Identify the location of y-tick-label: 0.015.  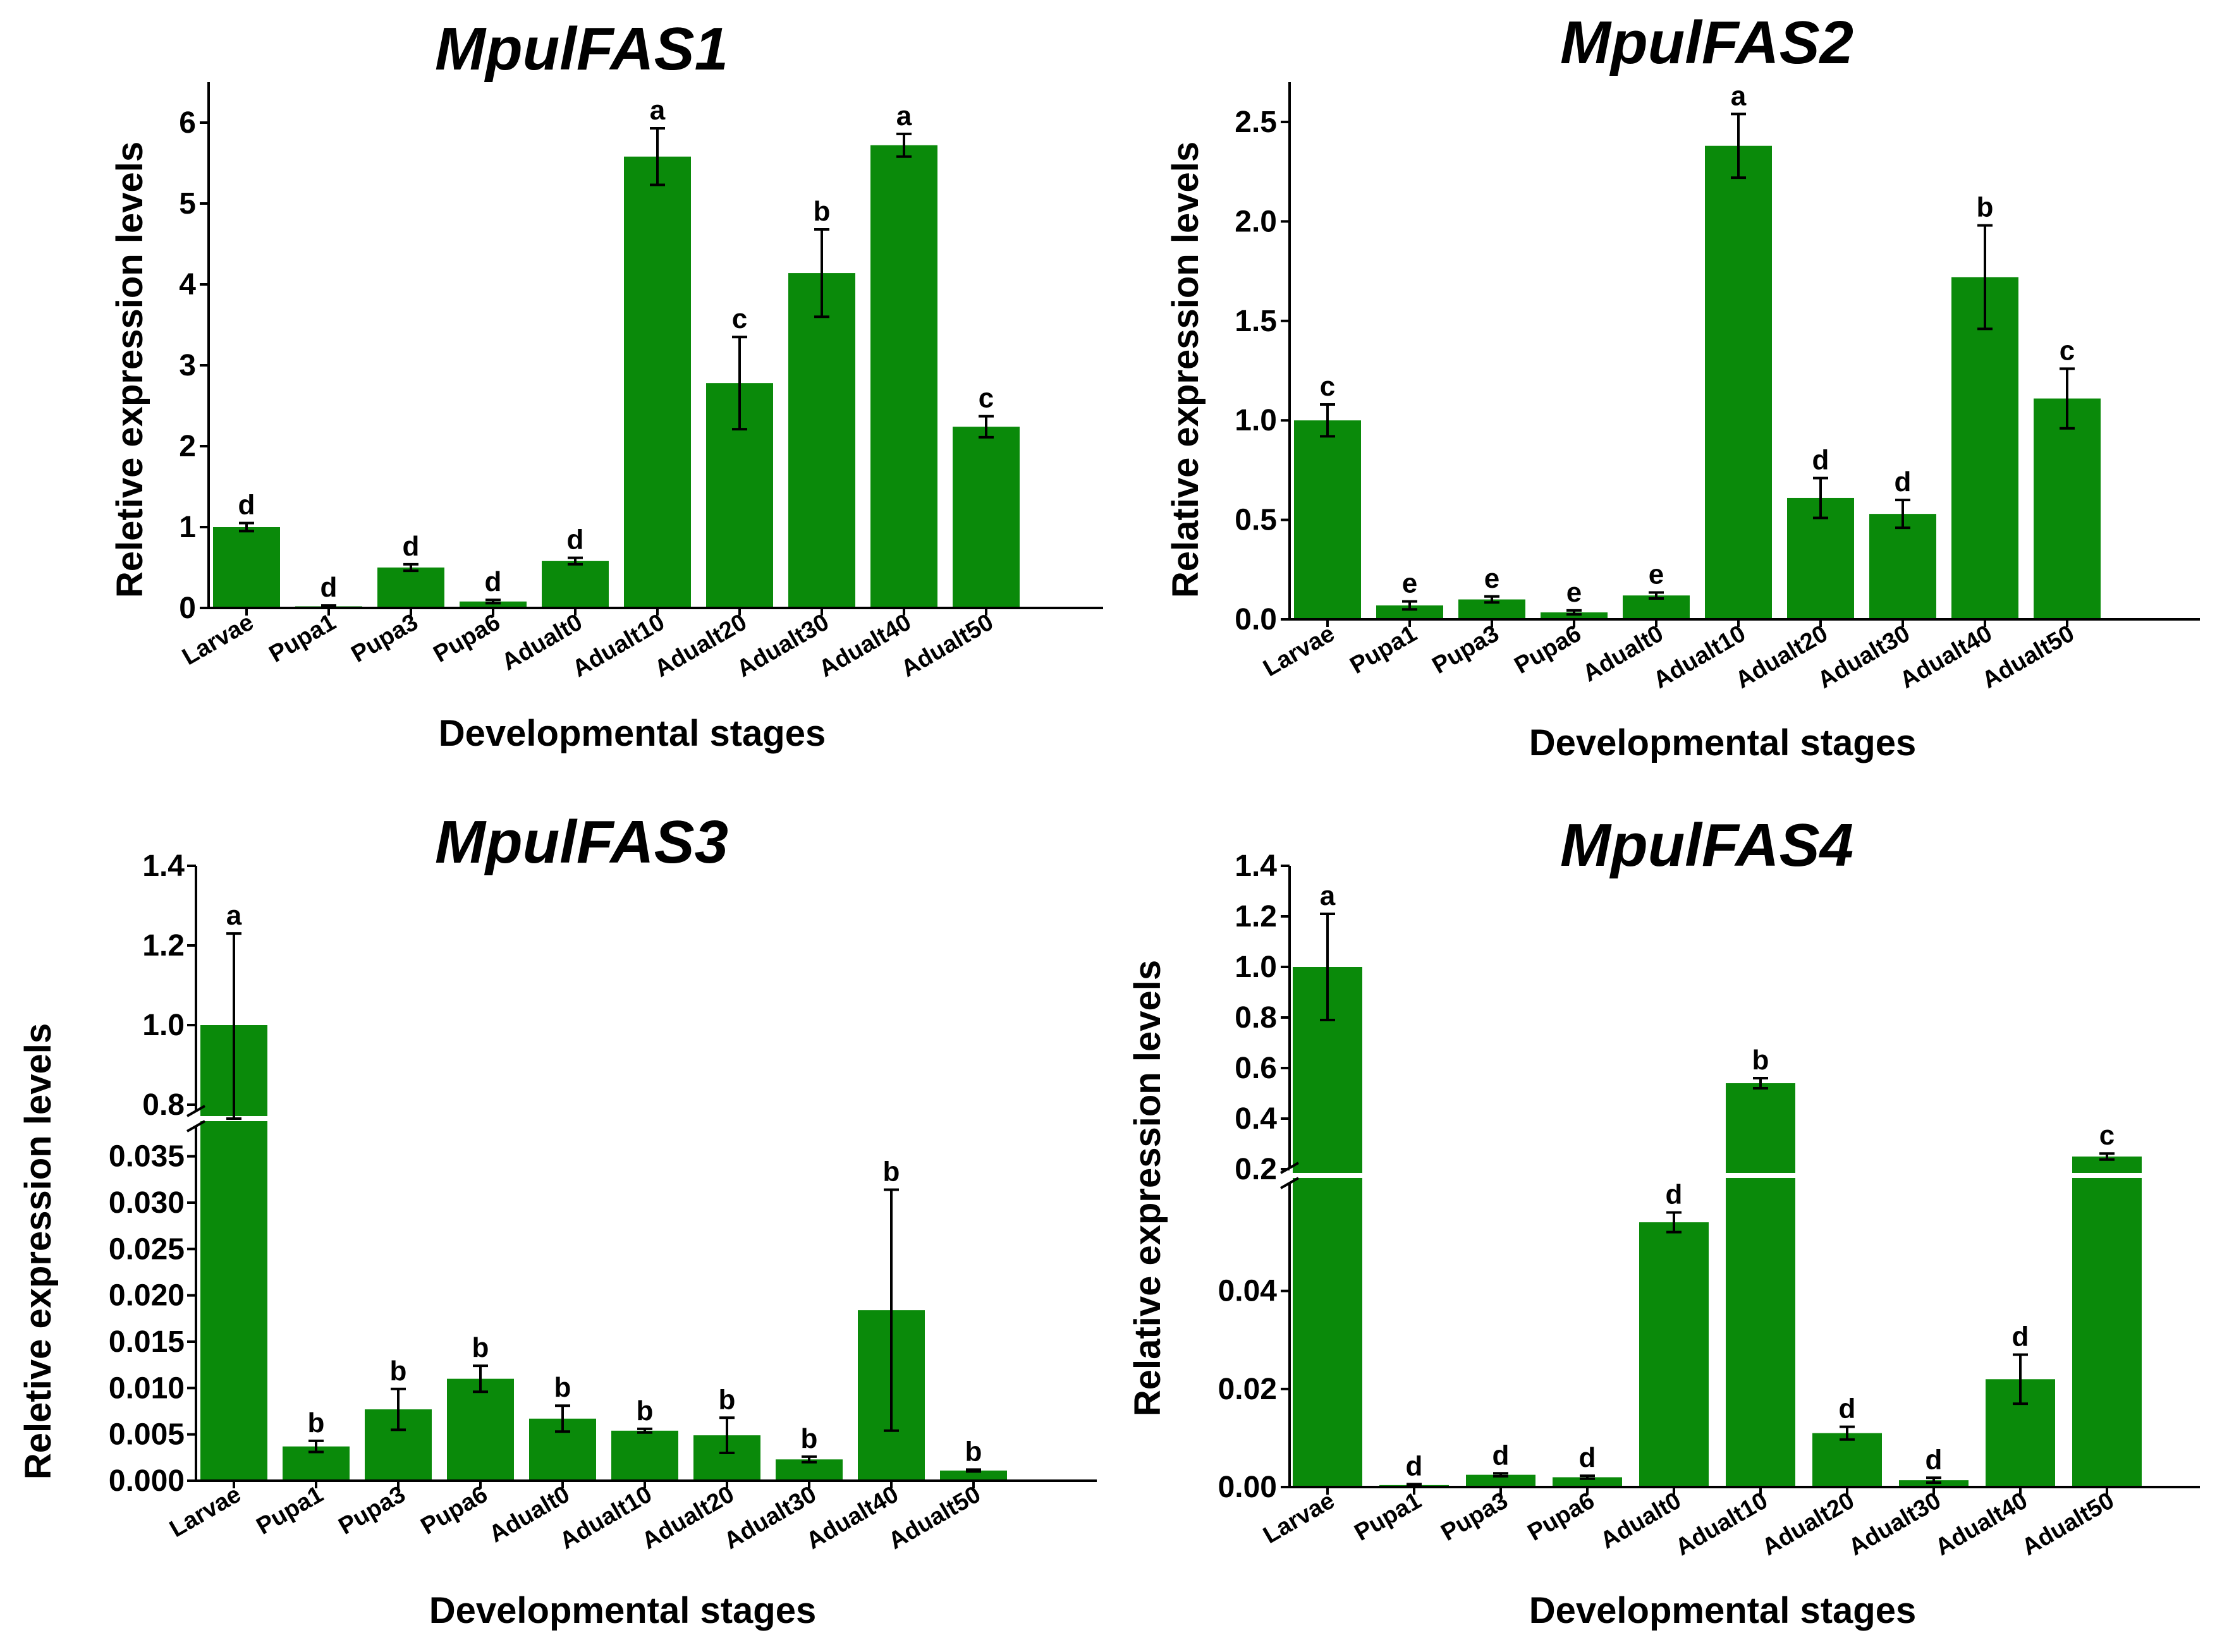
(147, 1342).